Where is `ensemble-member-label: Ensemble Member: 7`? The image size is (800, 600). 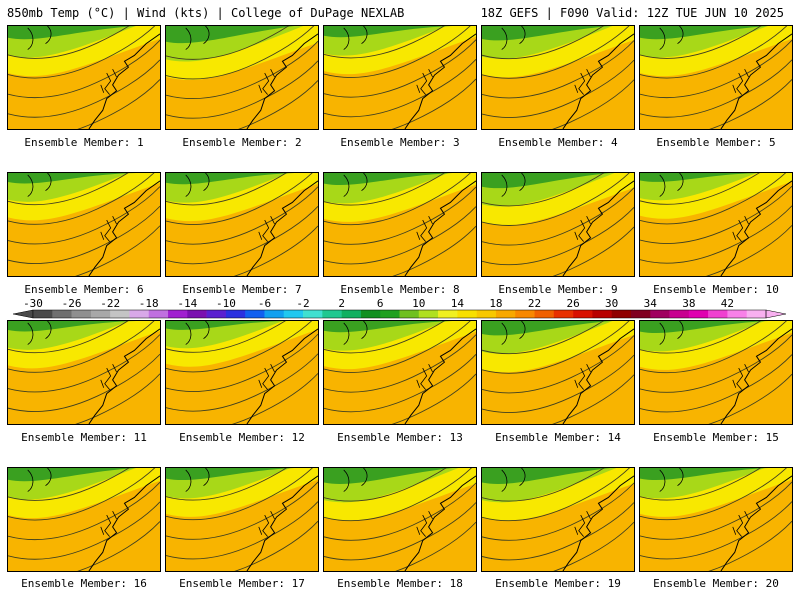
ensemble-member-label: Ensemble Member: 7 is located at coordinates (242, 289).